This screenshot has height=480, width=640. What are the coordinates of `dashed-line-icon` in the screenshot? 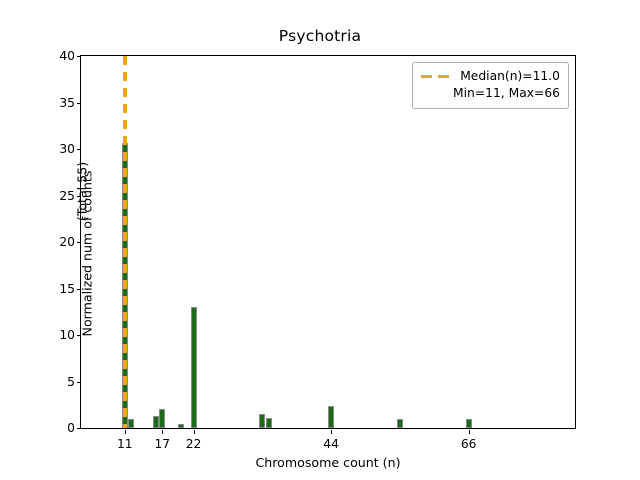 It's located at (436, 77).